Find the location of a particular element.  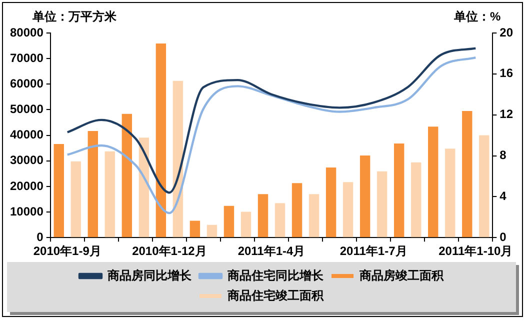

x-tick-label: 2011年1-10月 is located at coordinates (475, 251).